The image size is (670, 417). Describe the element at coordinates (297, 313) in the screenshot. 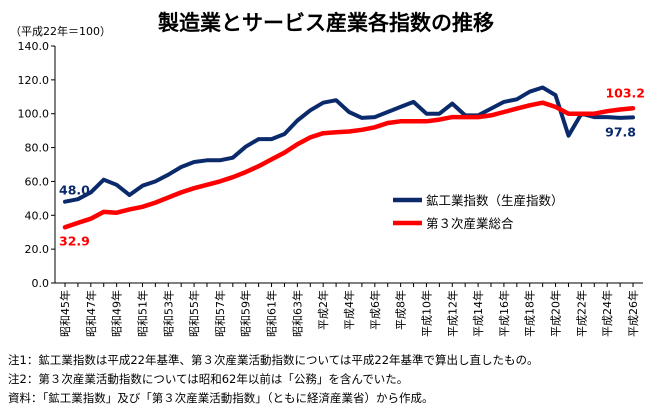

I see `x-tick-label: 昭和63年` at that location.